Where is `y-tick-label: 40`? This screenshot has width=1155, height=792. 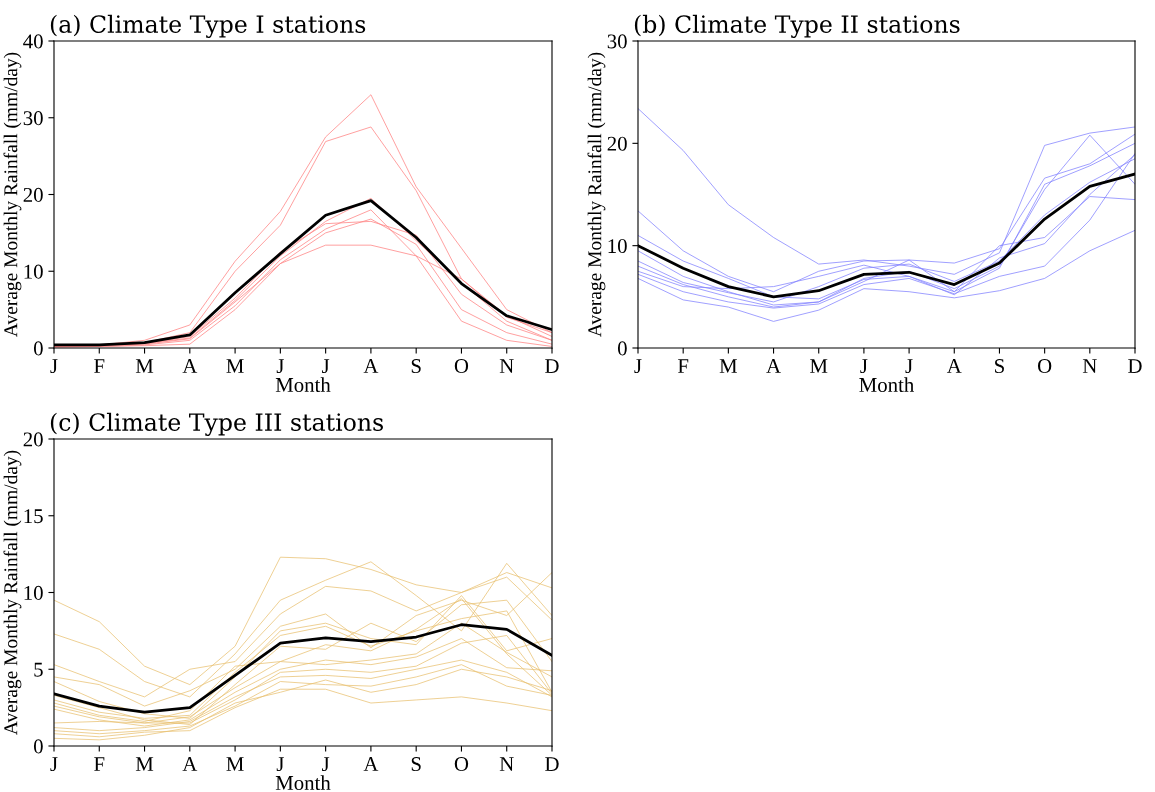
y-tick-label: 40 is located at coordinates (33, 41).